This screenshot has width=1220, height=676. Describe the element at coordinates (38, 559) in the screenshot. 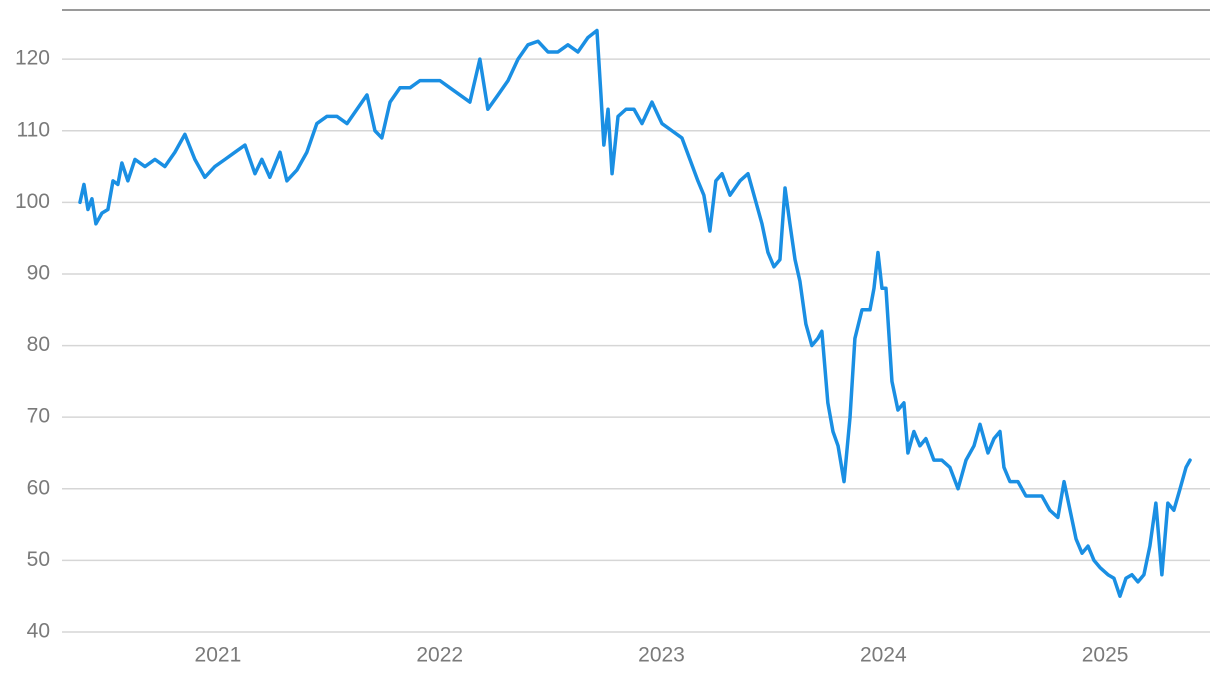

I see `y-tick-label: 50` at that location.